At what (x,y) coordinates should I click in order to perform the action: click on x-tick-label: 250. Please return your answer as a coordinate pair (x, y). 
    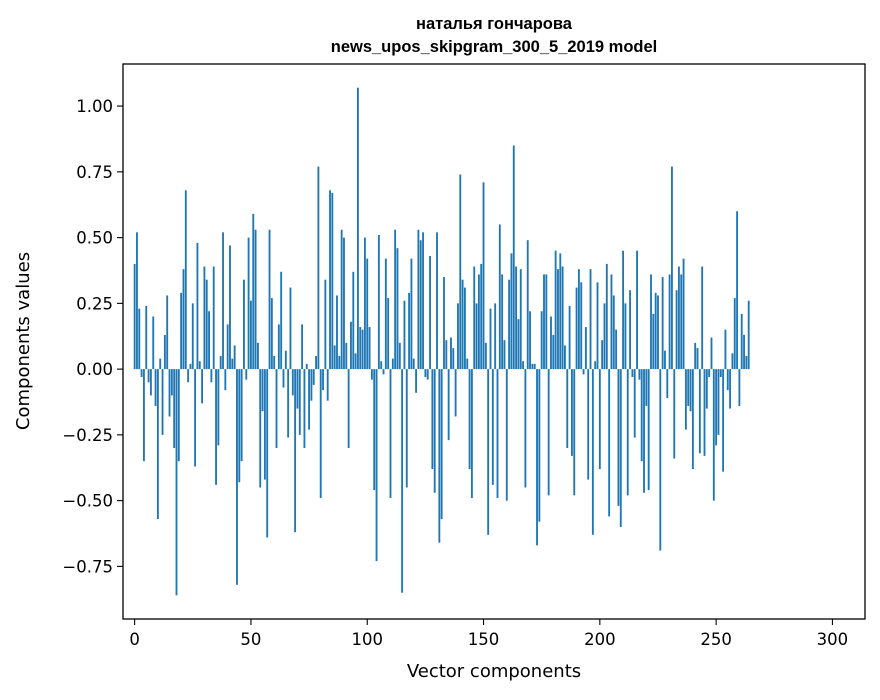
    Looking at the image, I should click on (716, 639).